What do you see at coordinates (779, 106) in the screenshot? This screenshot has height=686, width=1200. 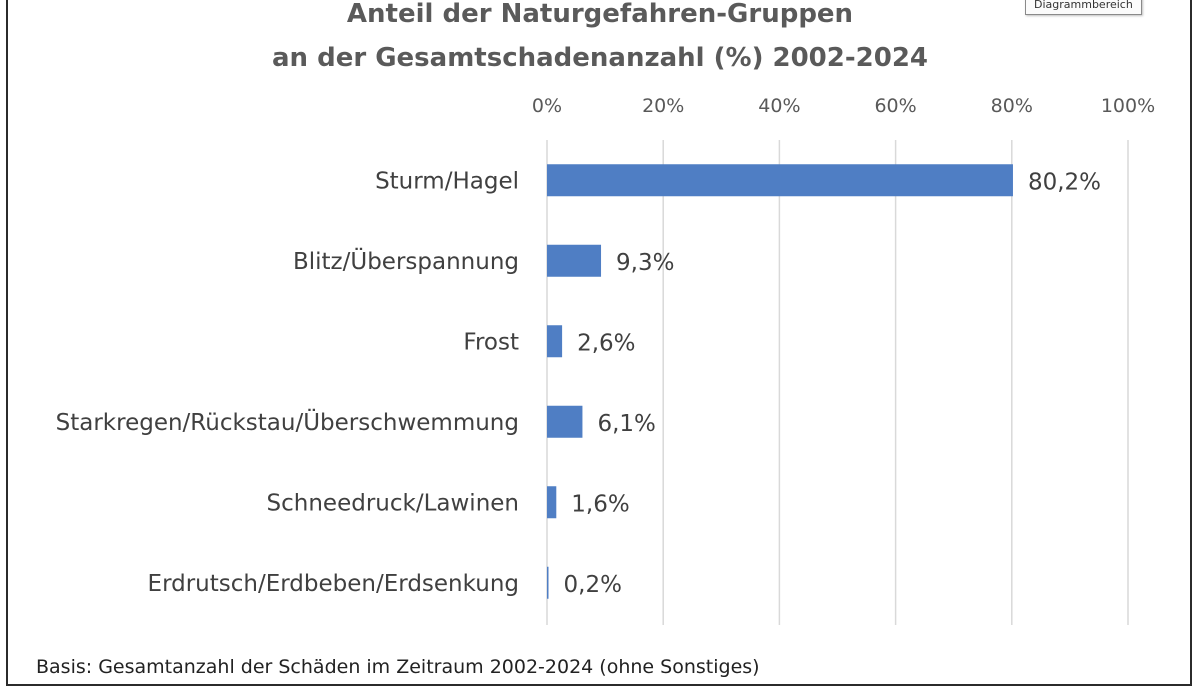 I see `x-tick-label: 40%` at bounding box center [779, 106].